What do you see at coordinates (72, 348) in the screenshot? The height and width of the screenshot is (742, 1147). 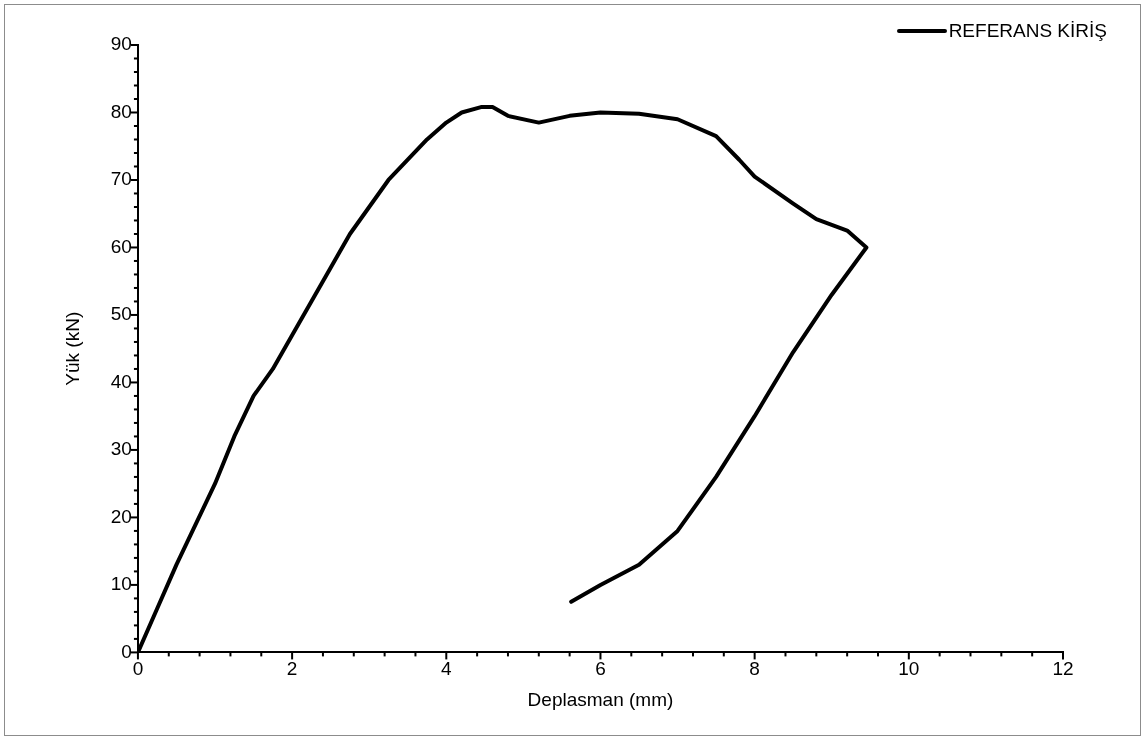 I see `y-axis-title: Yük (kN)` at bounding box center [72, 348].